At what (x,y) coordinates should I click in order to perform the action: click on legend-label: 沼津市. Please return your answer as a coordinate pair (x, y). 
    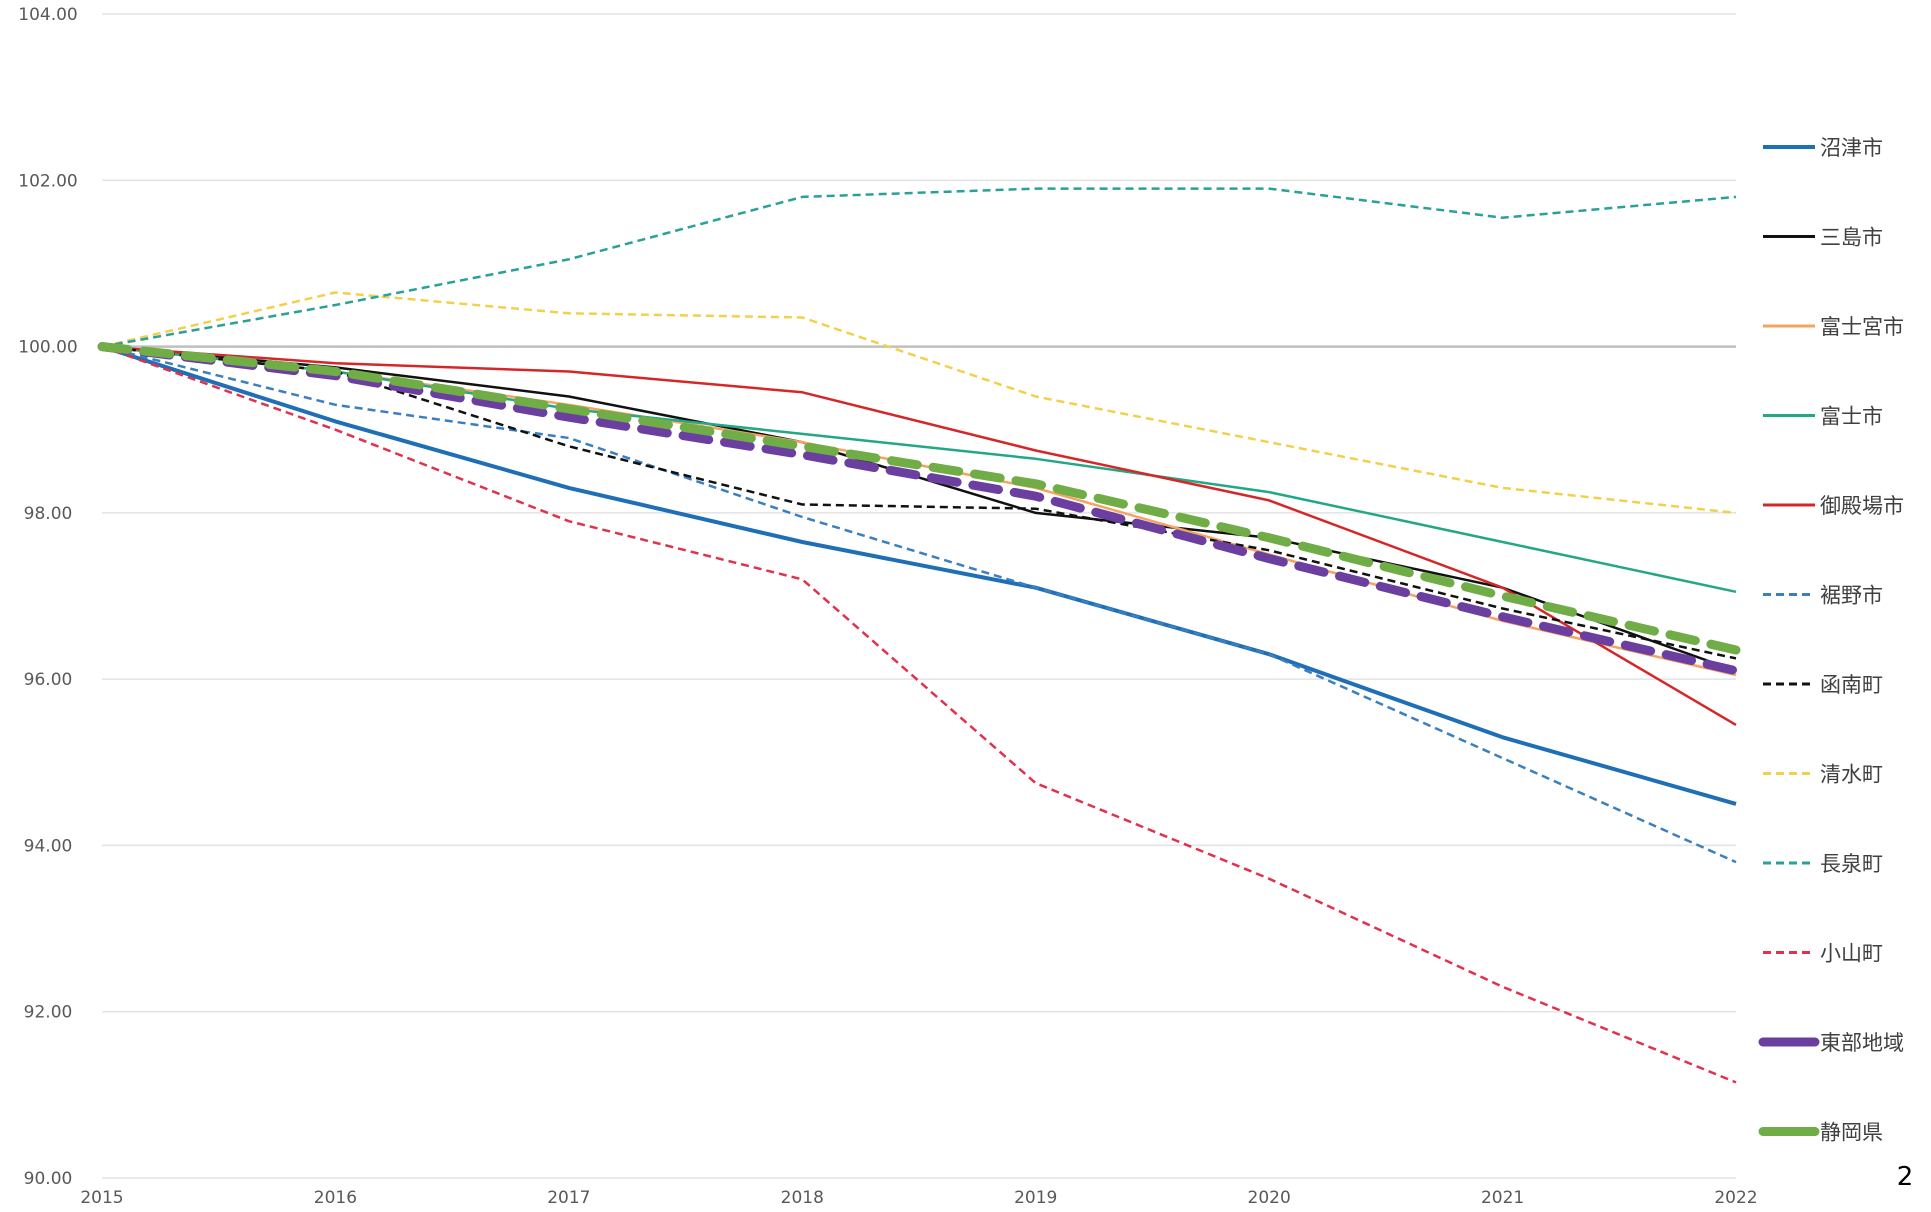
    Looking at the image, I should click on (1851, 148).